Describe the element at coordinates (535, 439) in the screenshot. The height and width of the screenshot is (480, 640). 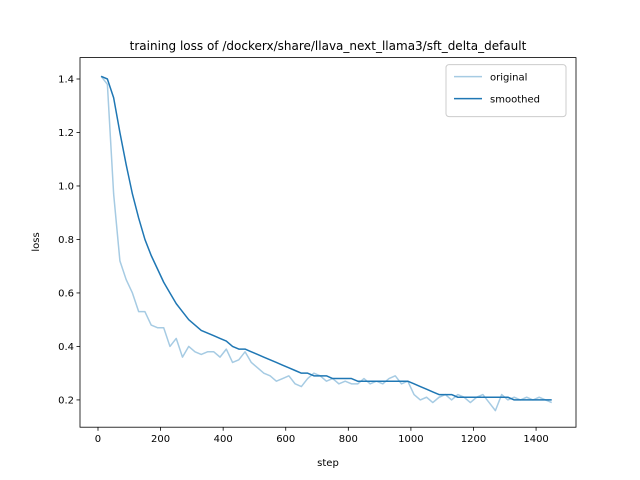
I see `x-tick-label: 1400` at that location.